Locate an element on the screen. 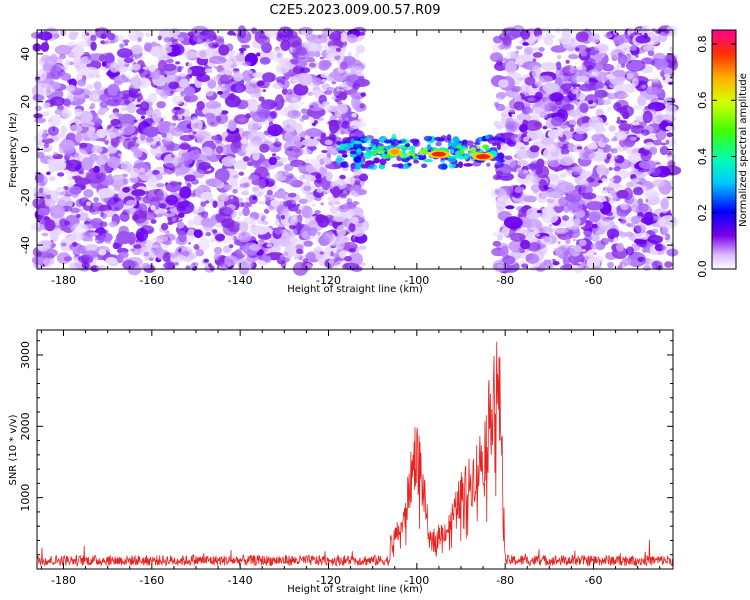 This screenshot has width=750, height=600. heatmap-y-tick-label: -20 is located at coordinates (25, 197).